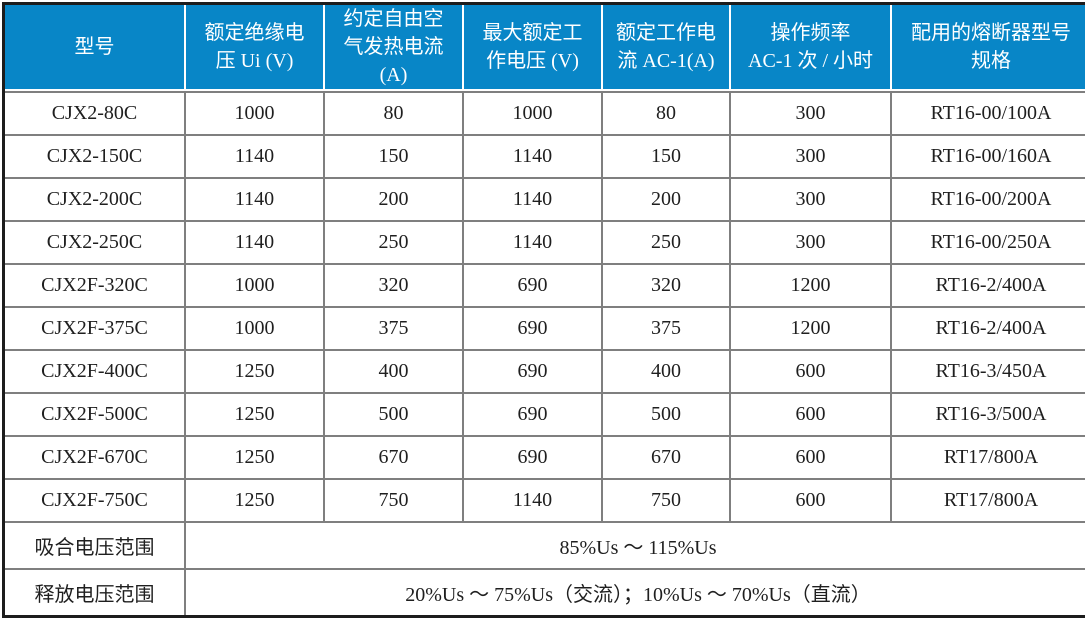 The width and height of the screenshot is (1085, 618). I want to click on cell-model: CJX2F-670C, so click(94, 456).